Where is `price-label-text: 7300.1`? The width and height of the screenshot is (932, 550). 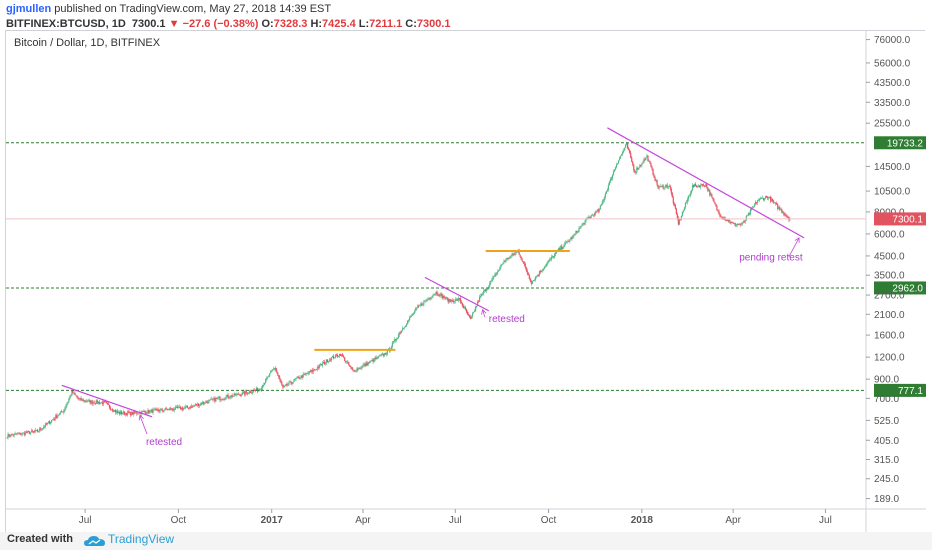
price-label-text: 7300.1 is located at coordinates (907, 219).